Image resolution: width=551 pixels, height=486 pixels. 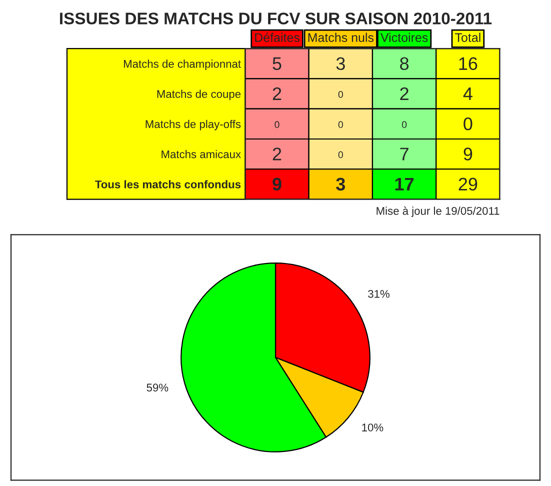 I want to click on y-tick-label: Matchs de championnat, so click(x=182, y=65).